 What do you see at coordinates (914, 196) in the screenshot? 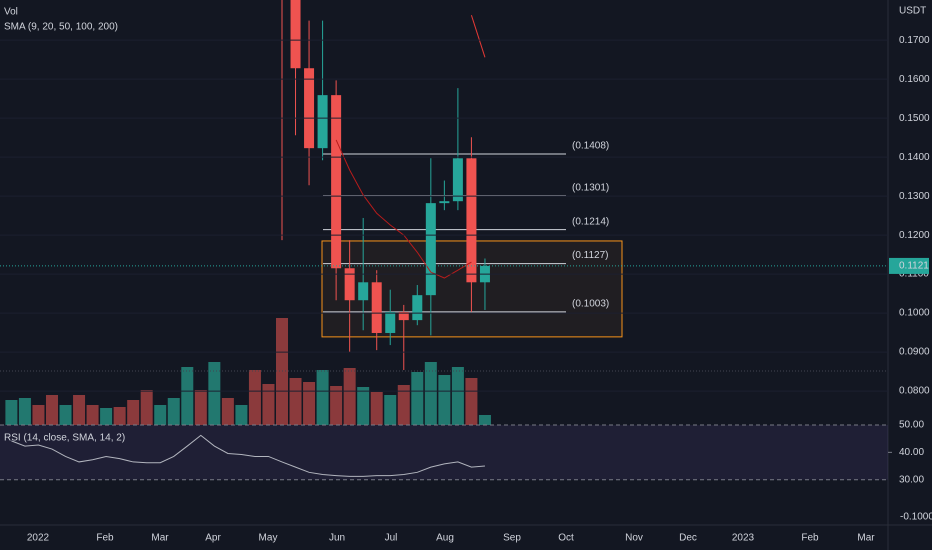
I see `y-tick-label: 0.1300` at bounding box center [914, 196].